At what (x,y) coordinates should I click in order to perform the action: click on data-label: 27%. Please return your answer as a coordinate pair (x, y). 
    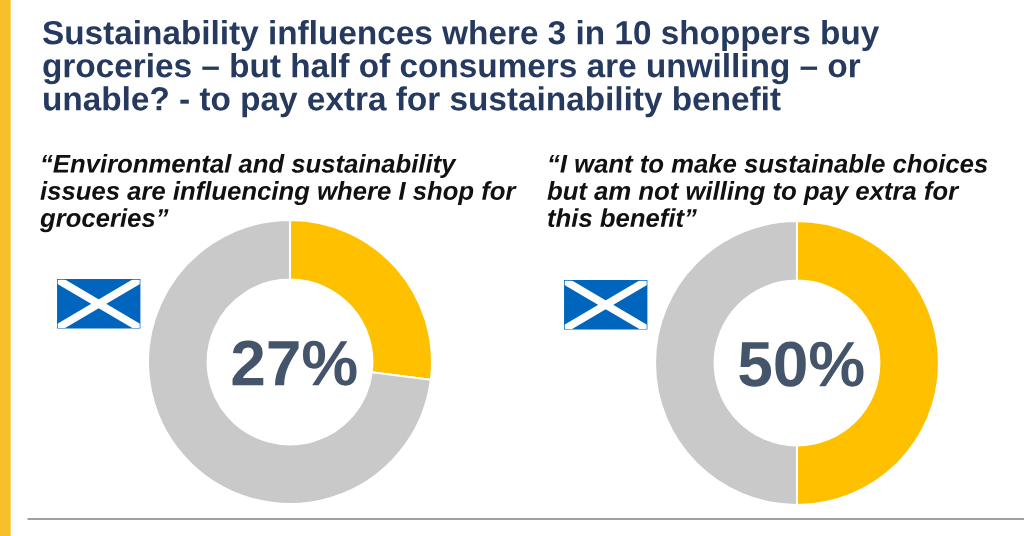
    Looking at the image, I should click on (294, 363).